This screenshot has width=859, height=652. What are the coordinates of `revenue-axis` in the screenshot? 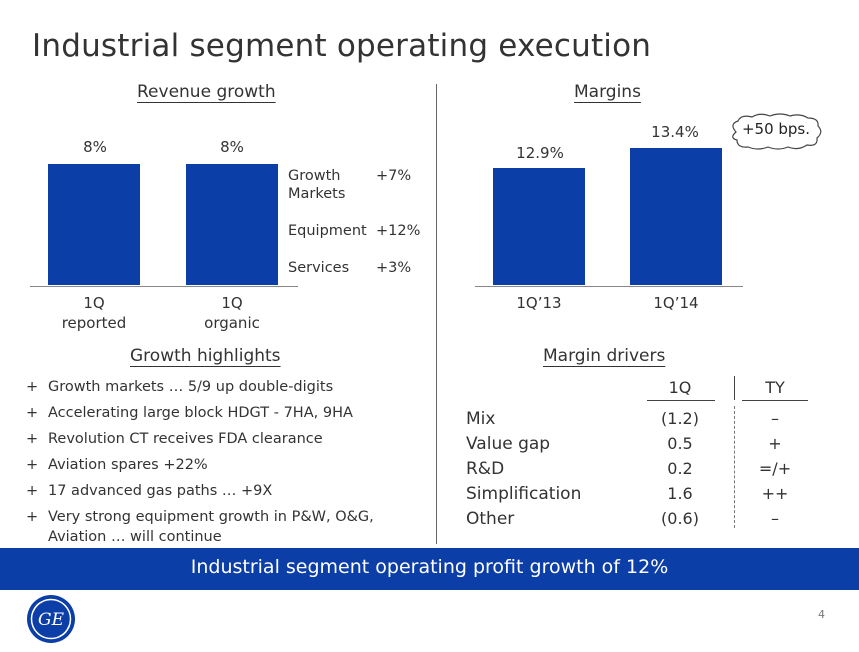 It's located at (164, 286).